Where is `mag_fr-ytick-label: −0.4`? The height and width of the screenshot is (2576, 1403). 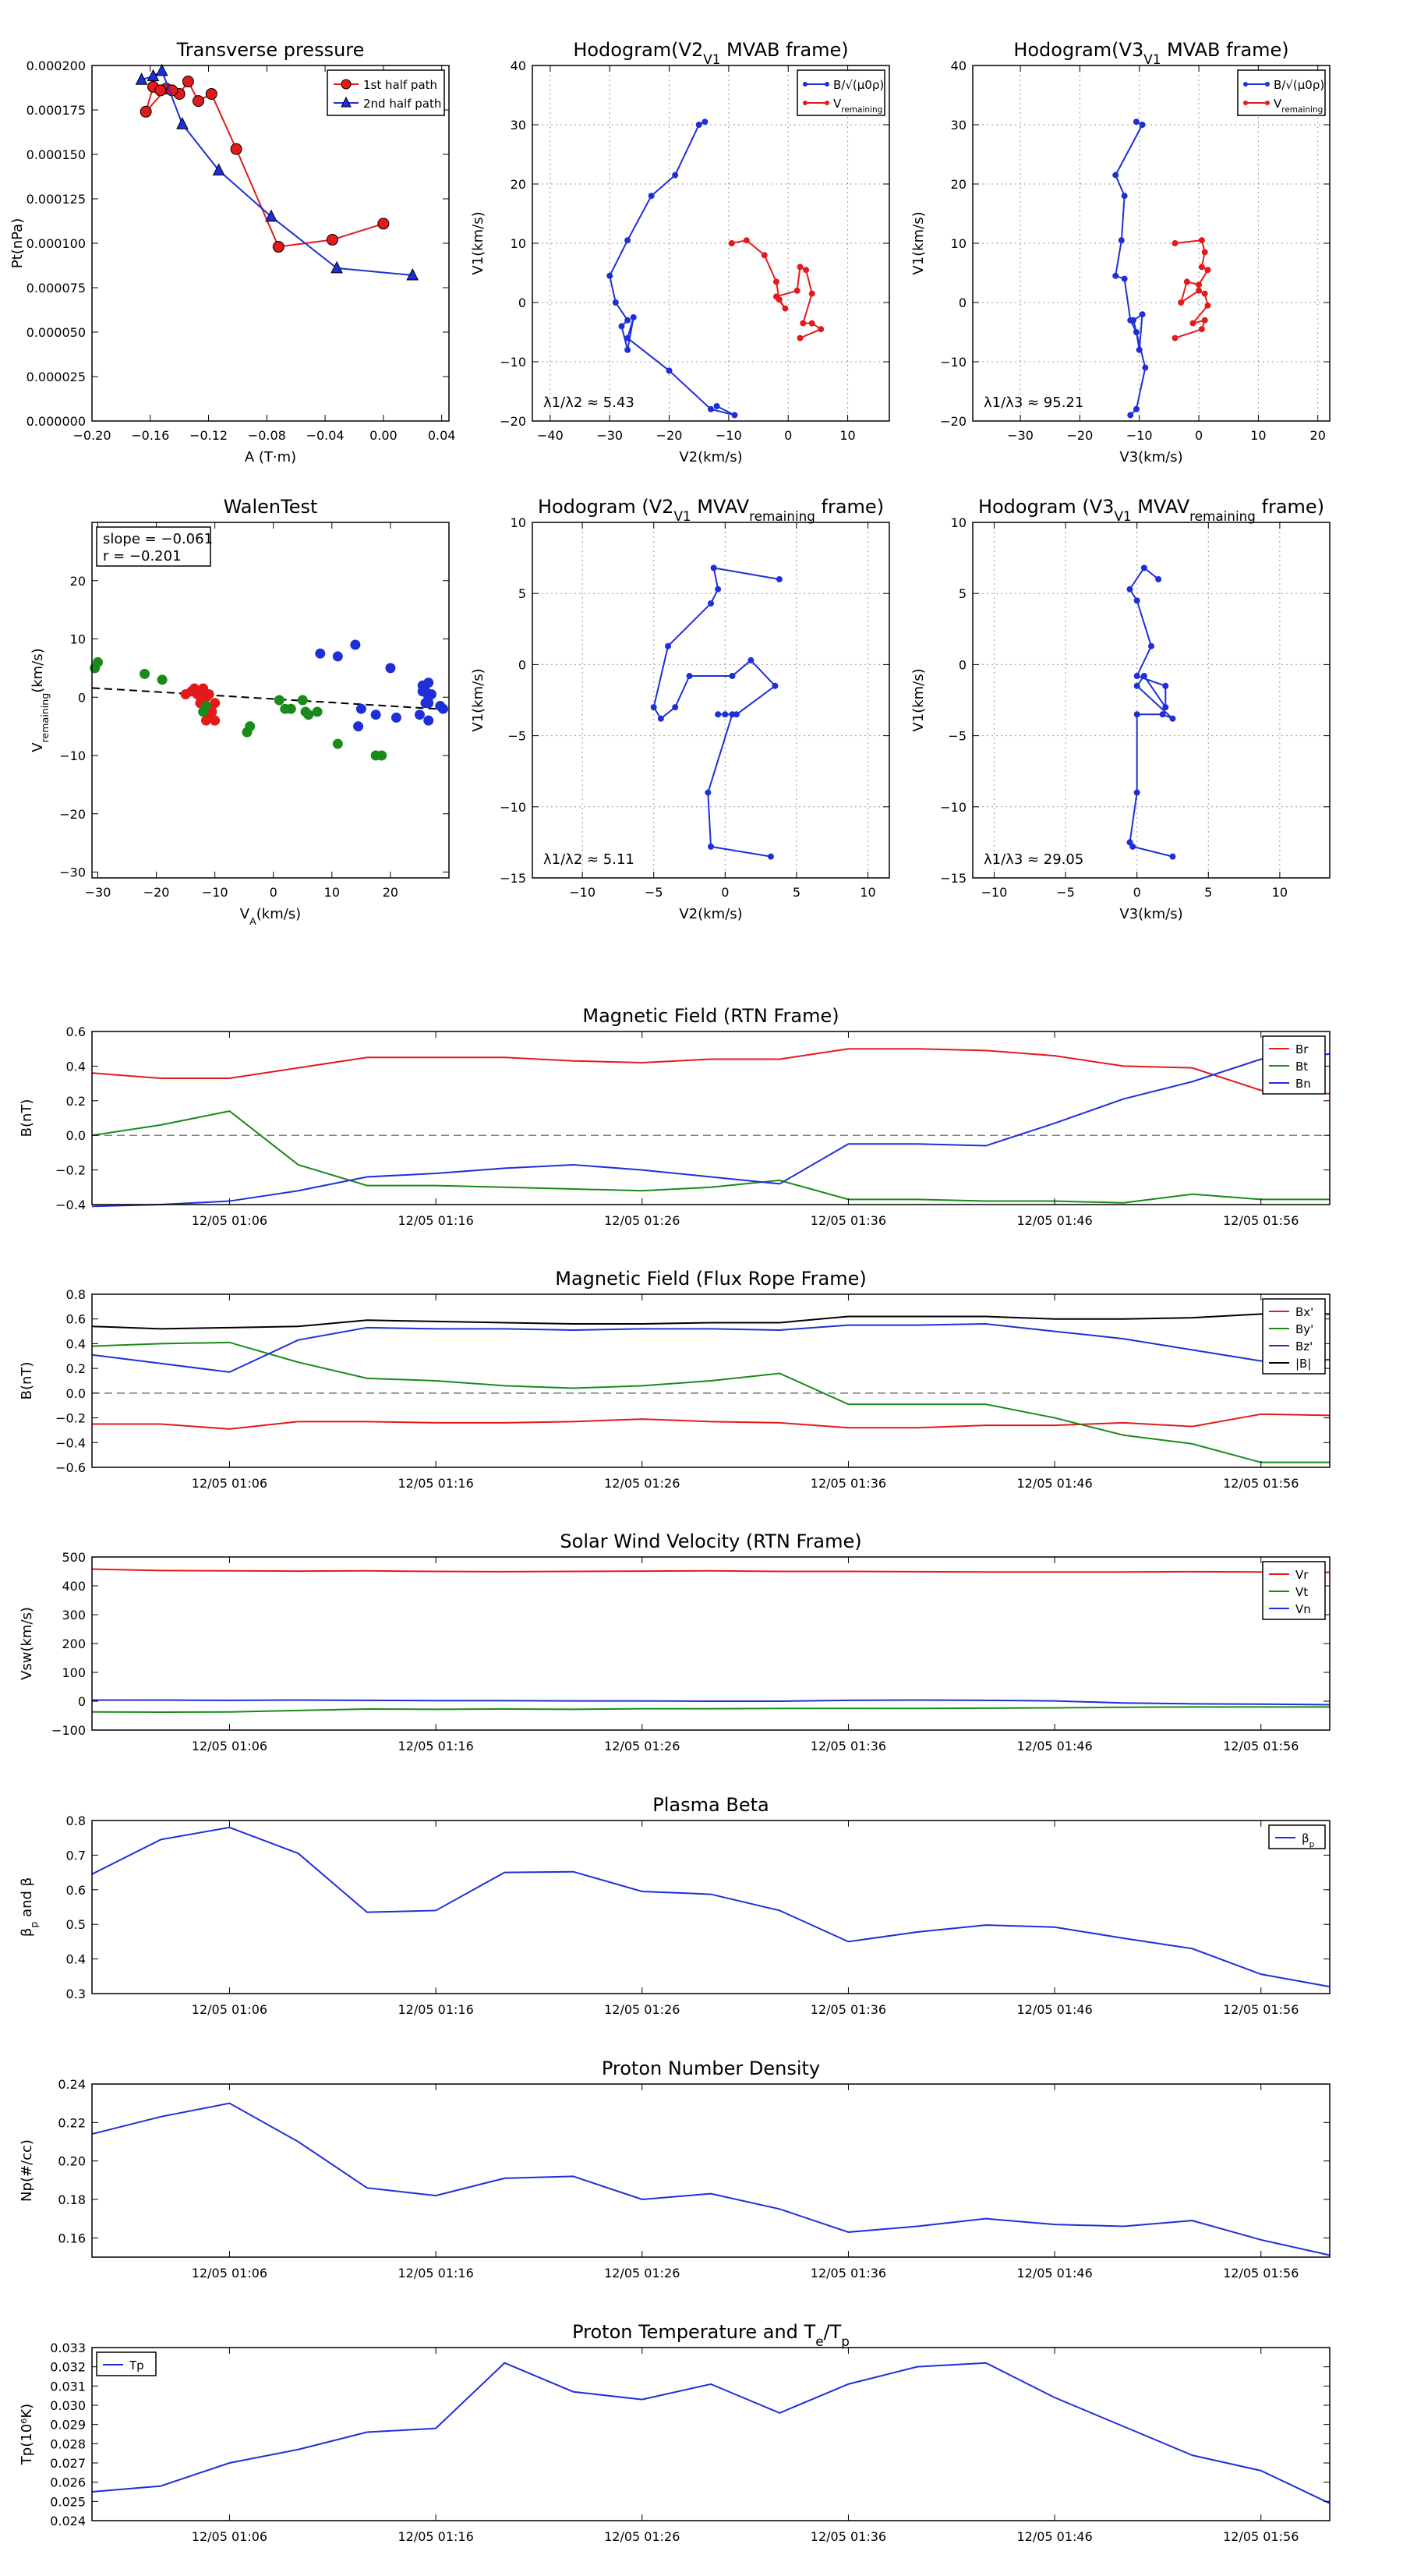
mag_fr-ytick-label: −0.4 is located at coordinates (70, 1442).